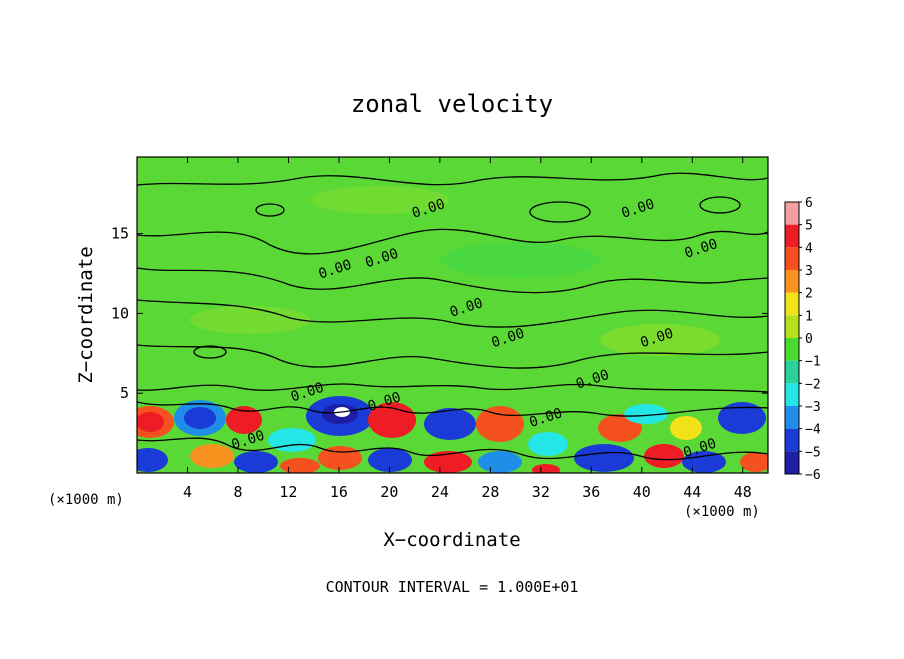 Image resolution: width=904 pixels, height=659 pixels. Describe the element at coordinates (722, 512) in the screenshot. I see `x-unit-right: (×1000 m)` at that location.